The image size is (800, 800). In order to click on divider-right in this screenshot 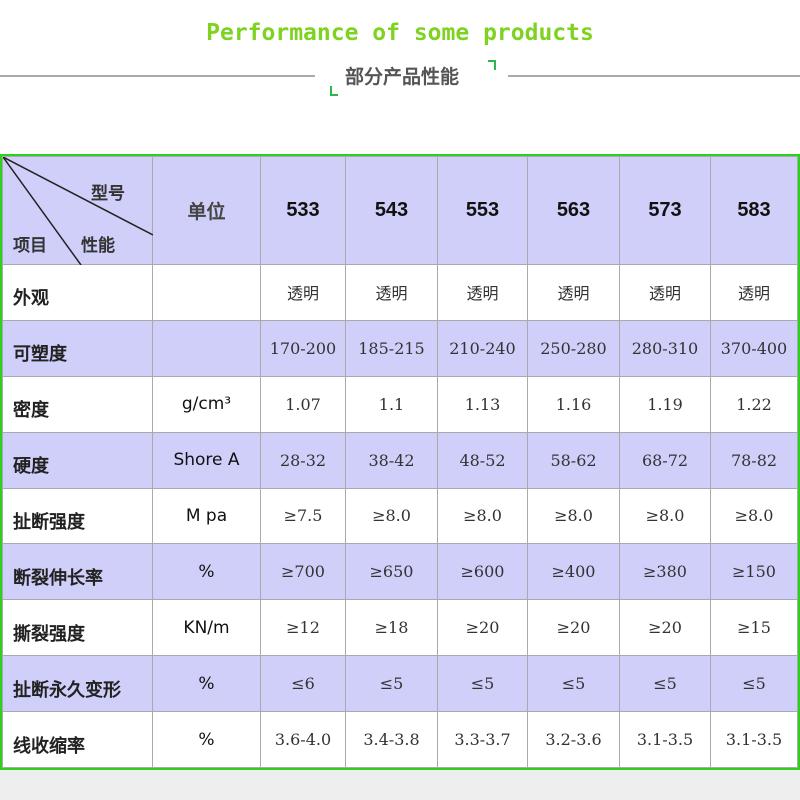, I will do `click(654, 76)`.